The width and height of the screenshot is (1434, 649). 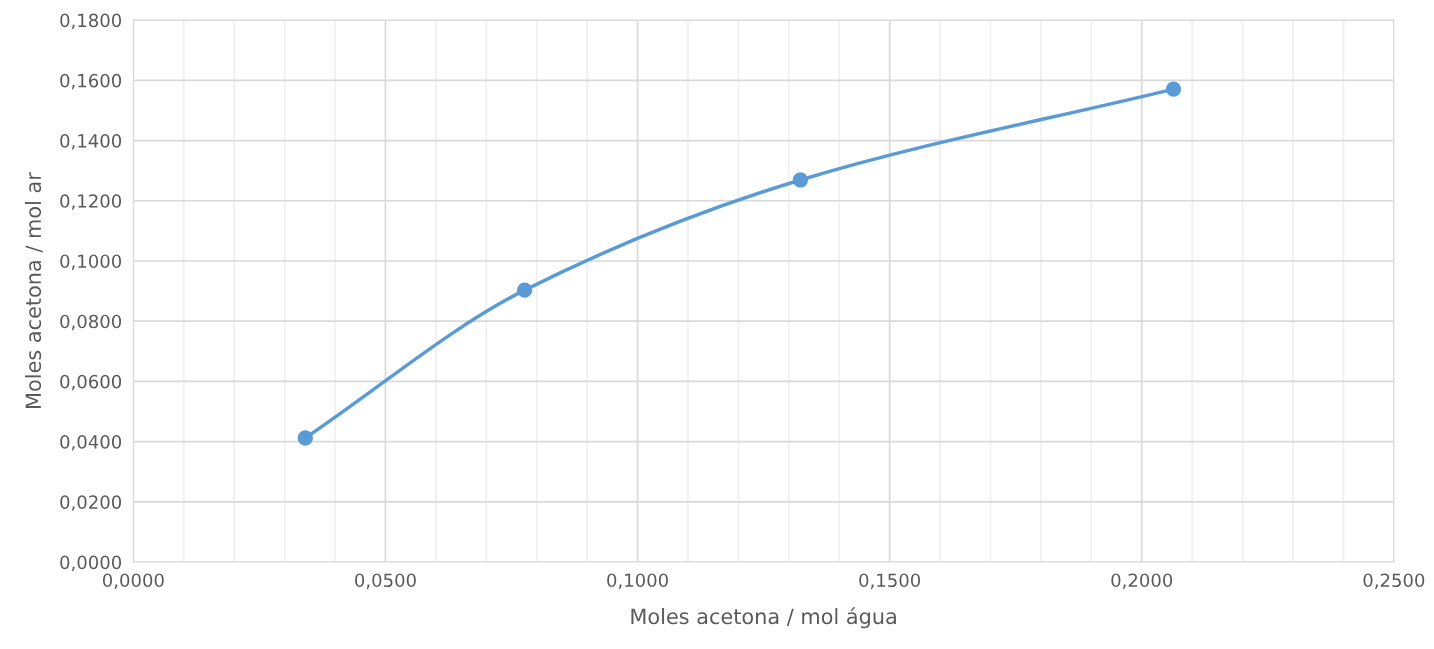 I want to click on y-tick-label: 0,0000, so click(x=91, y=563).